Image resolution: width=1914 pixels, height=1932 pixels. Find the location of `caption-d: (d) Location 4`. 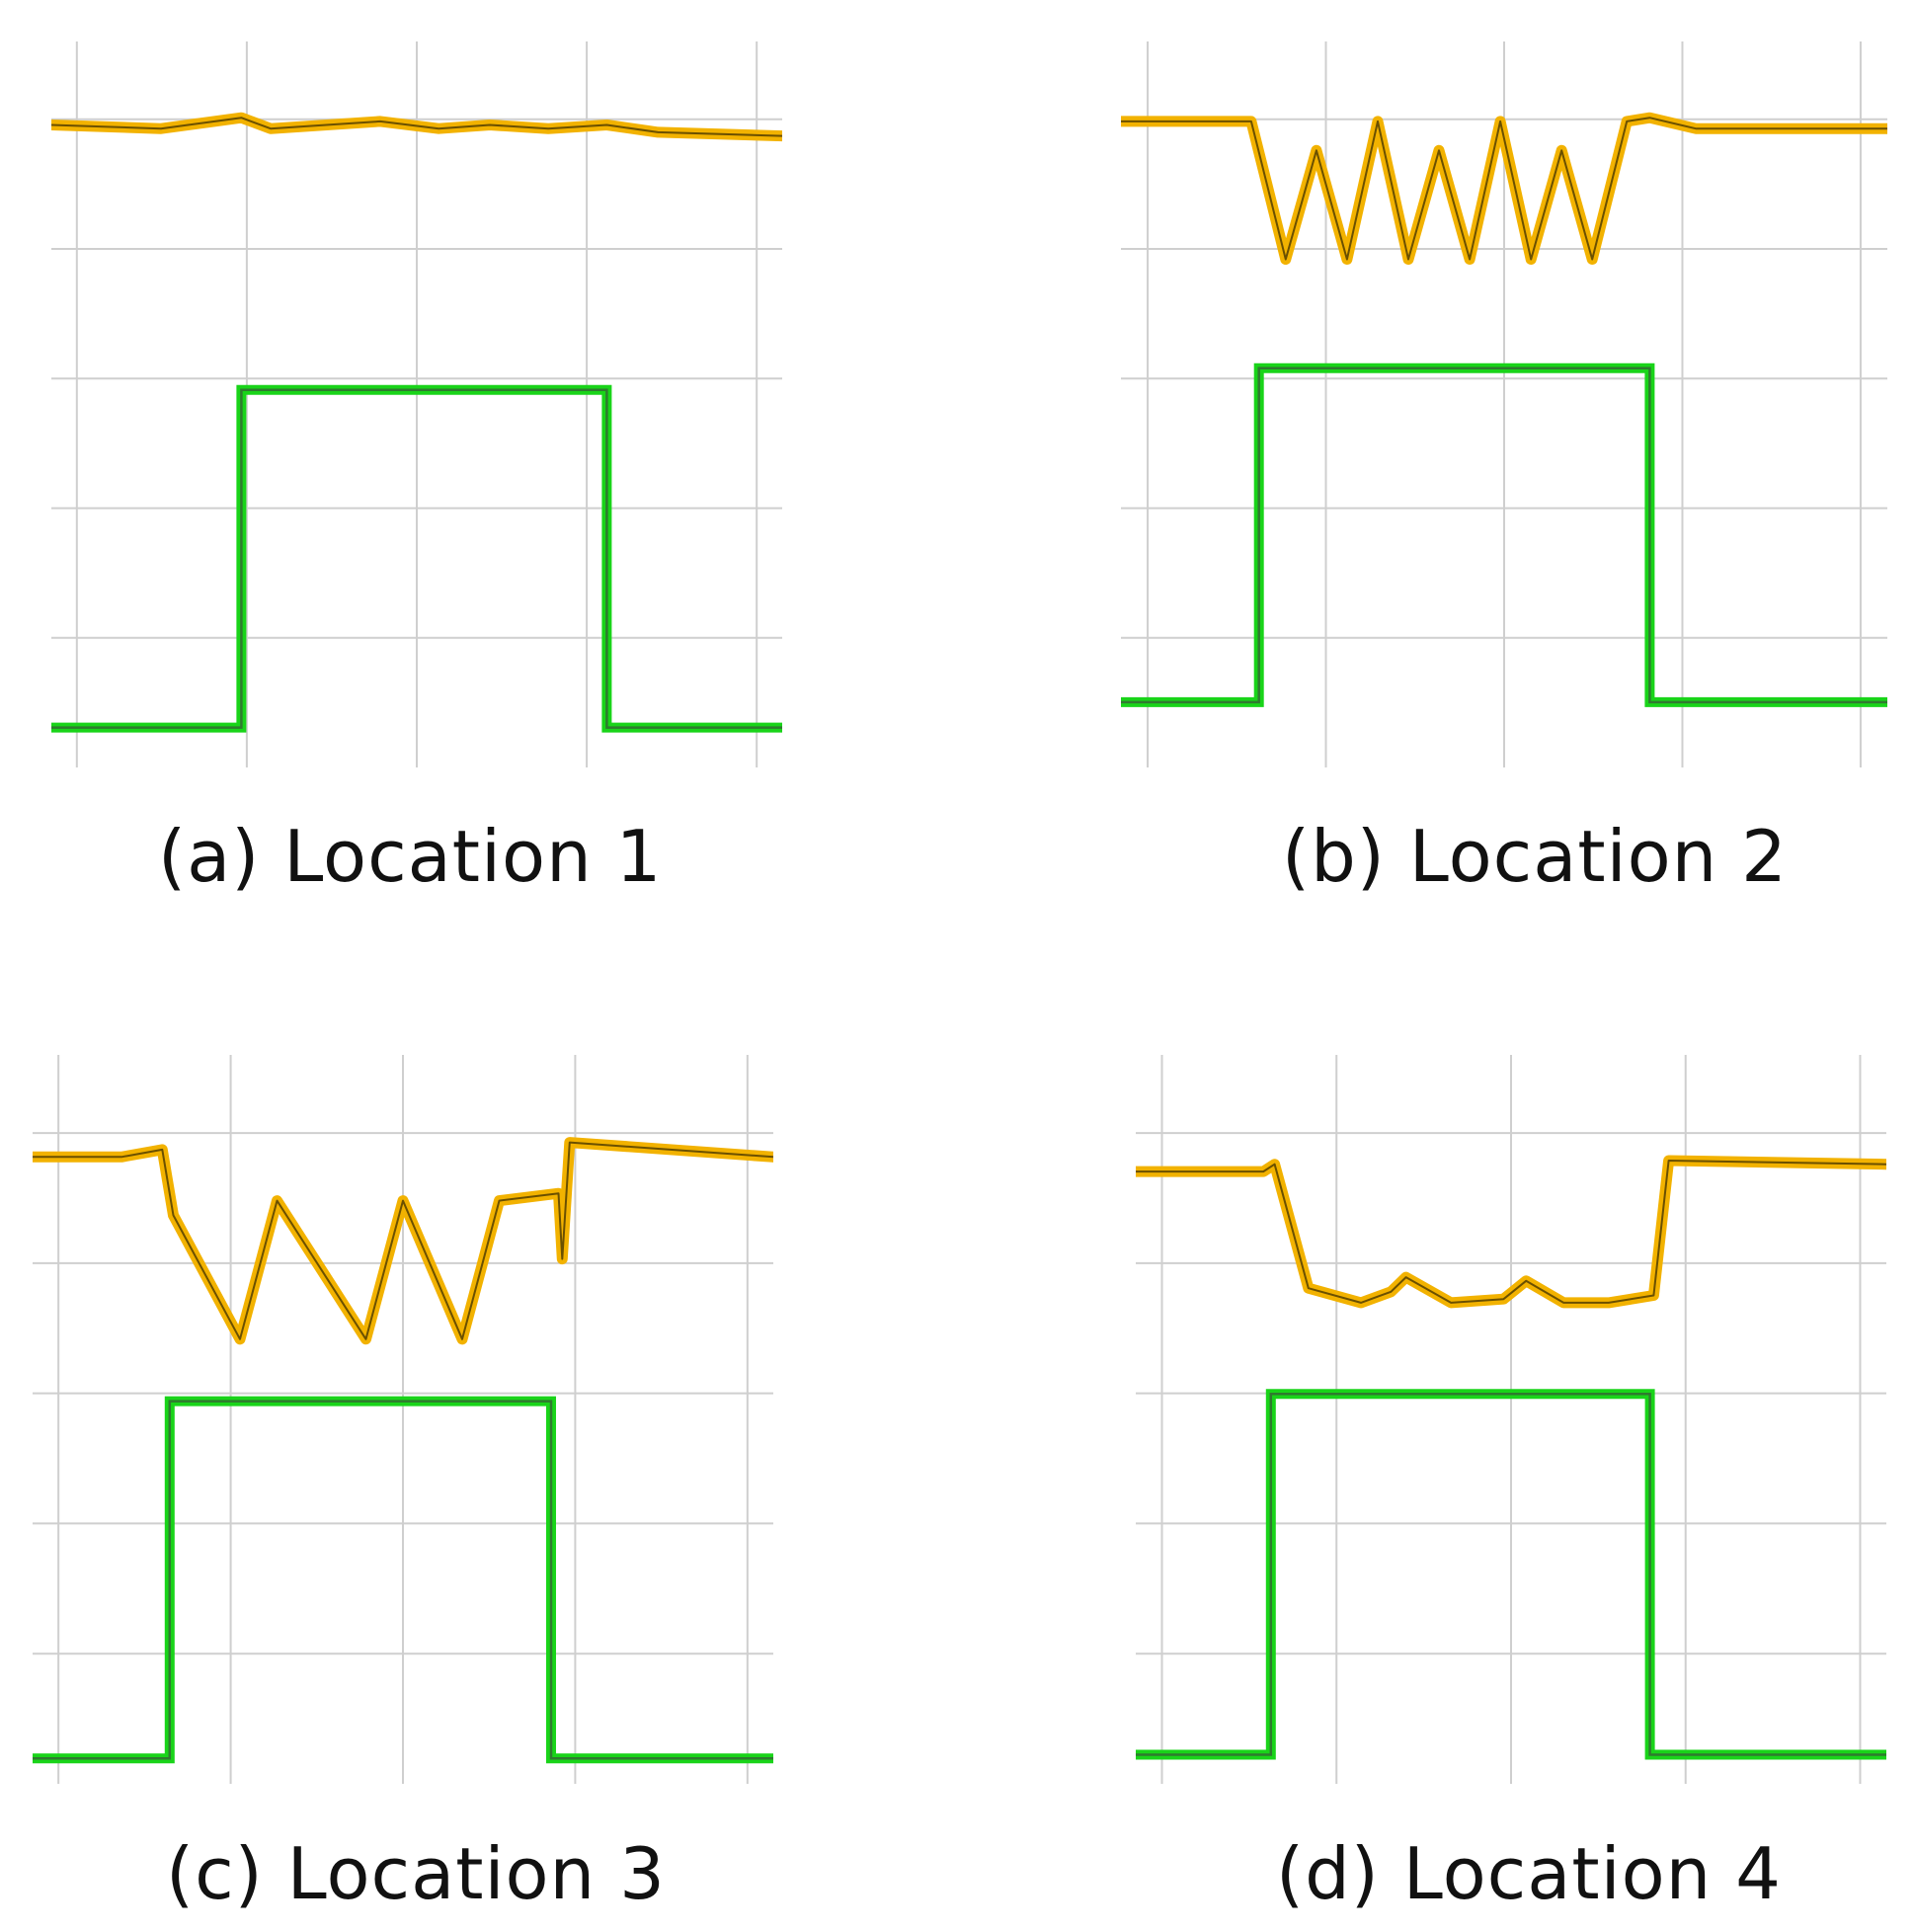

caption-d: (d) Location 4 is located at coordinates (1529, 1873).